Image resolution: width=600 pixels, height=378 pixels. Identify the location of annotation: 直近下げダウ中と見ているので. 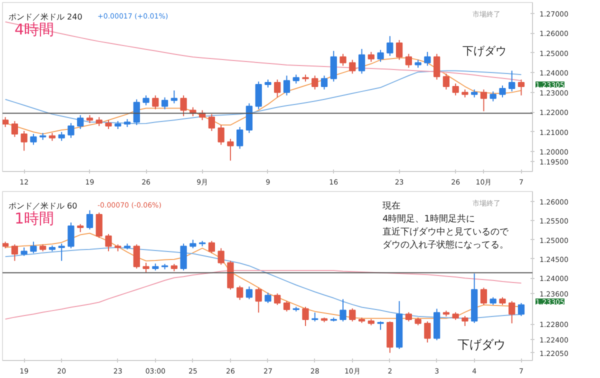
(446, 232).